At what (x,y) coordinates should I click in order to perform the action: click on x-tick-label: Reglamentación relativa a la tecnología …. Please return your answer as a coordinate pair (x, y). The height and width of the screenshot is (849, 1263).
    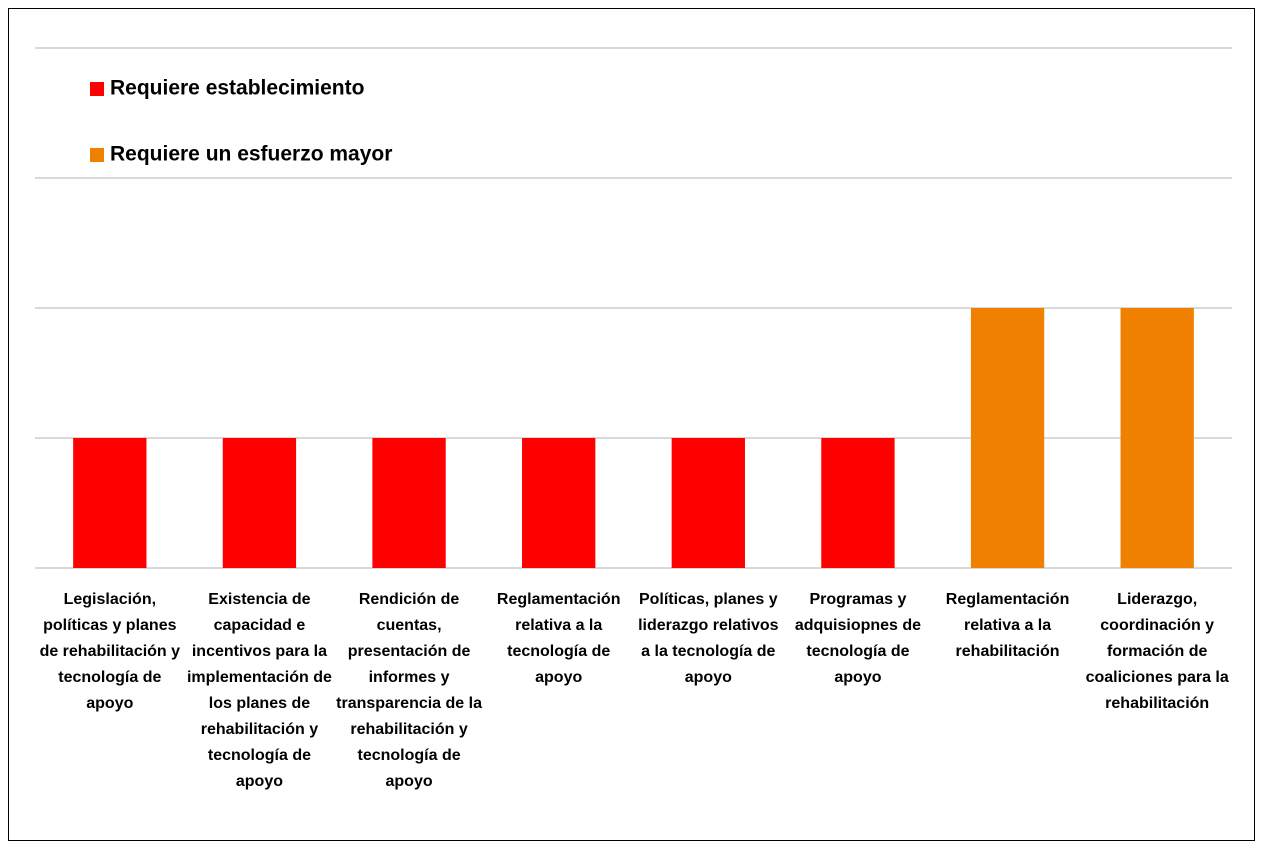
    Looking at the image, I should click on (558, 638).